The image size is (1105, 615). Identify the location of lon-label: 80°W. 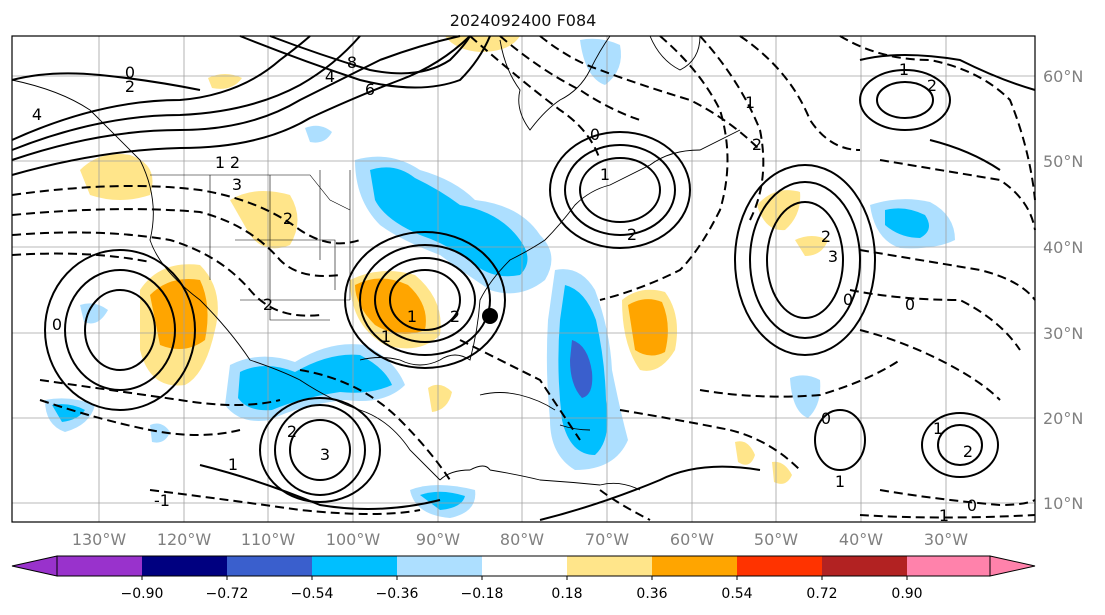
(522, 539).